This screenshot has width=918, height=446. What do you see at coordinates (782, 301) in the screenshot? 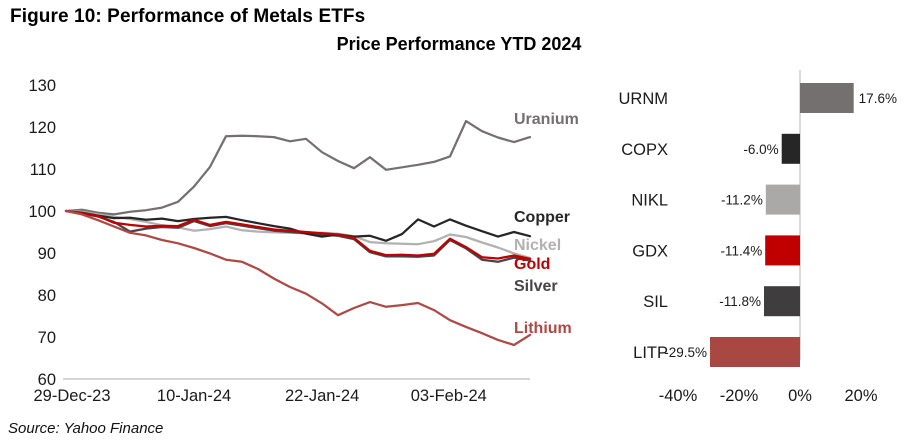
I see `bar-sil` at bounding box center [782, 301].